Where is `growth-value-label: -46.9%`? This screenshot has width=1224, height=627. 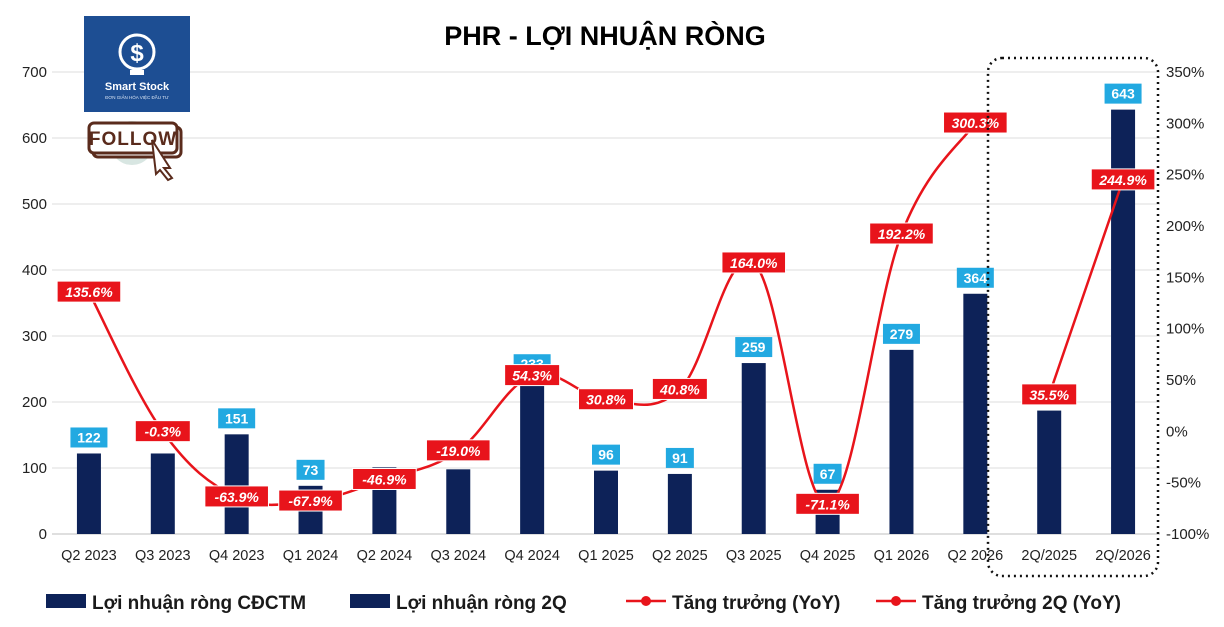 growth-value-label: -46.9% is located at coordinates (384, 479).